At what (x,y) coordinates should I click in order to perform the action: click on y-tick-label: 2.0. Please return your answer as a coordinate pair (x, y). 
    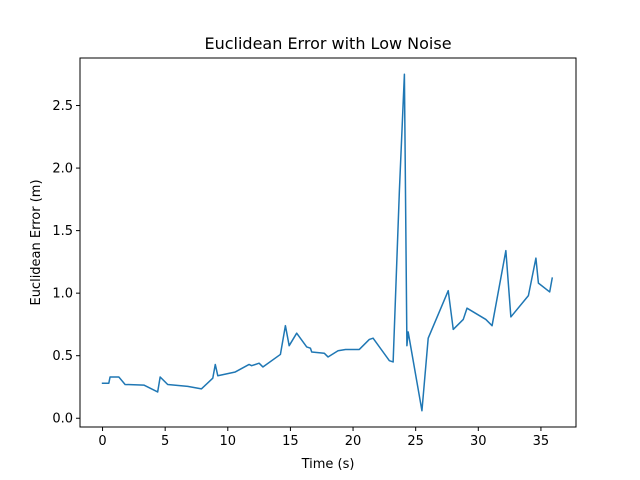
    Looking at the image, I should click on (62, 169).